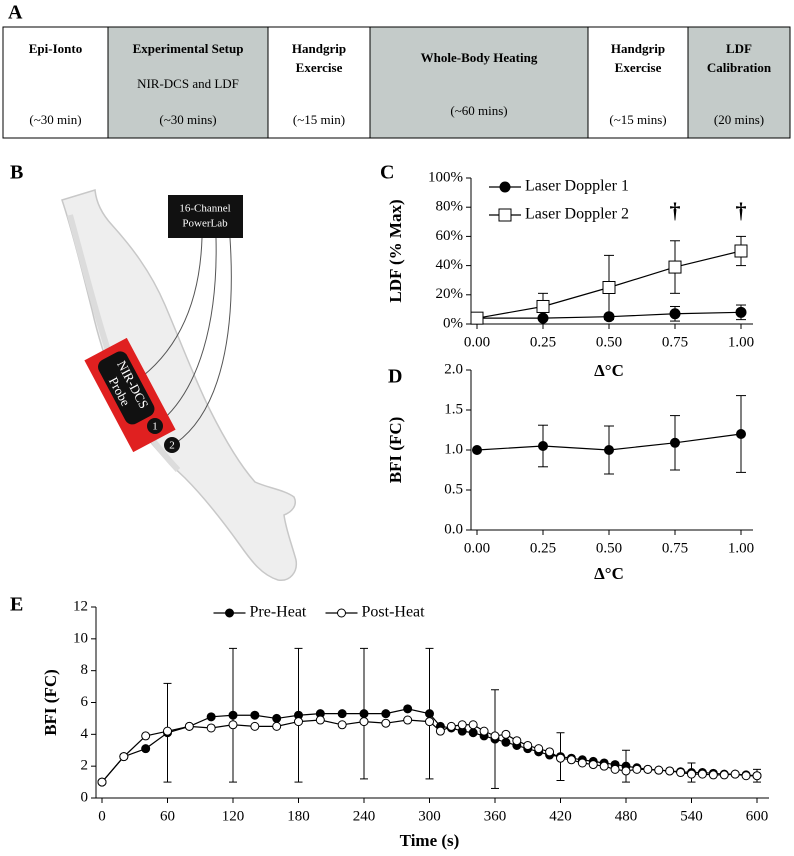  What do you see at coordinates (205, 216) in the screenshot?
I see `device-box` at bounding box center [205, 216].